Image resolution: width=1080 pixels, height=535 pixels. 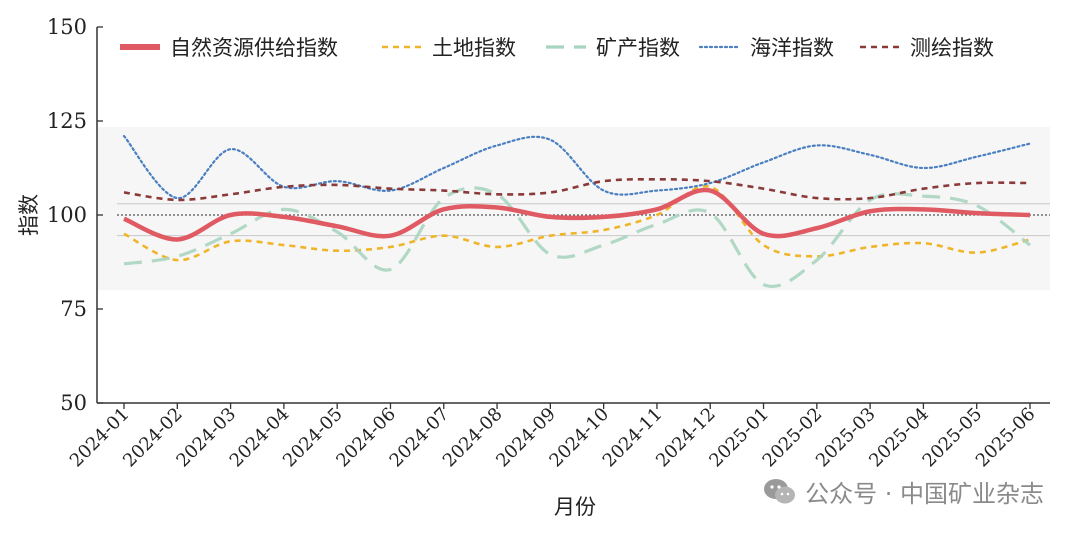 What do you see at coordinates (575, 507) in the screenshot?
I see `x-axis-title: 月份` at bounding box center [575, 507].